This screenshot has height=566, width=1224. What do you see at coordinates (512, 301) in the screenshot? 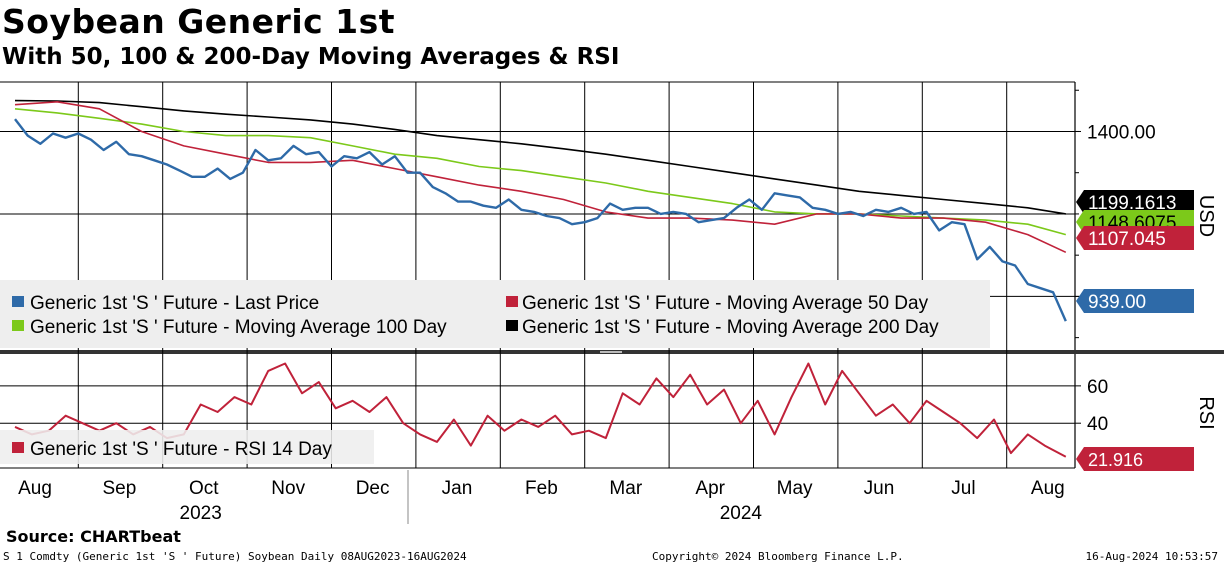
I see `legend-swatch-ma50` at bounding box center [512, 301].